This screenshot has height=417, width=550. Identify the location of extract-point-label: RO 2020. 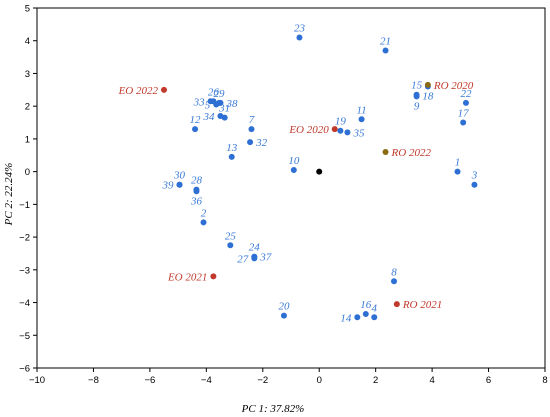
(453, 86).